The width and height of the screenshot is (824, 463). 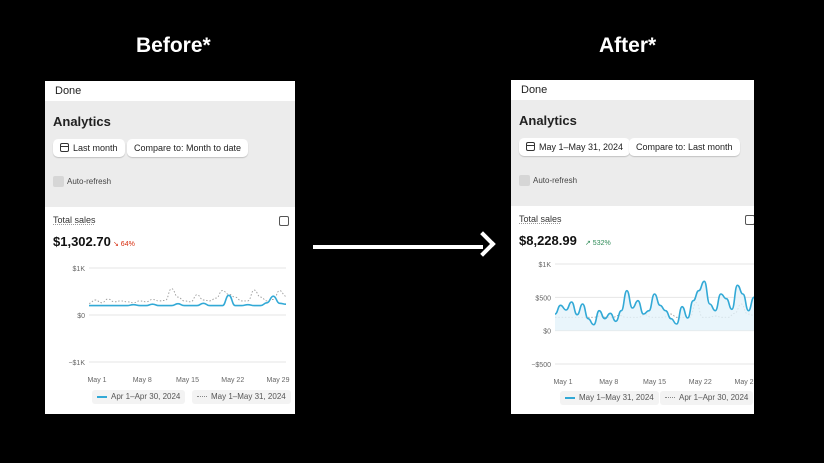 What do you see at coordinates (628, 45) in the screenshot?
I see `after-heading: After*` at bounding box center [628, 45].